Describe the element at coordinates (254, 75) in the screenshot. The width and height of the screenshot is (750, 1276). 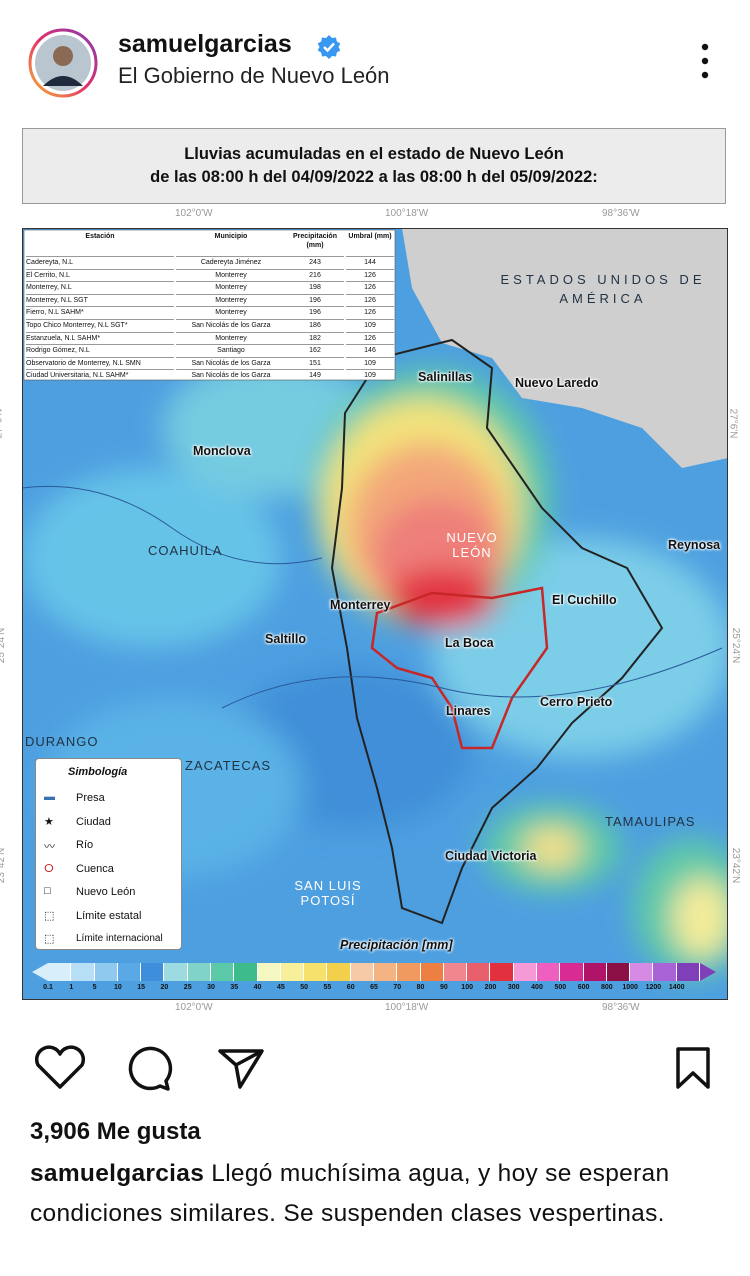
I see `subtitle: El Gobierno de Nuevo León` at that location.